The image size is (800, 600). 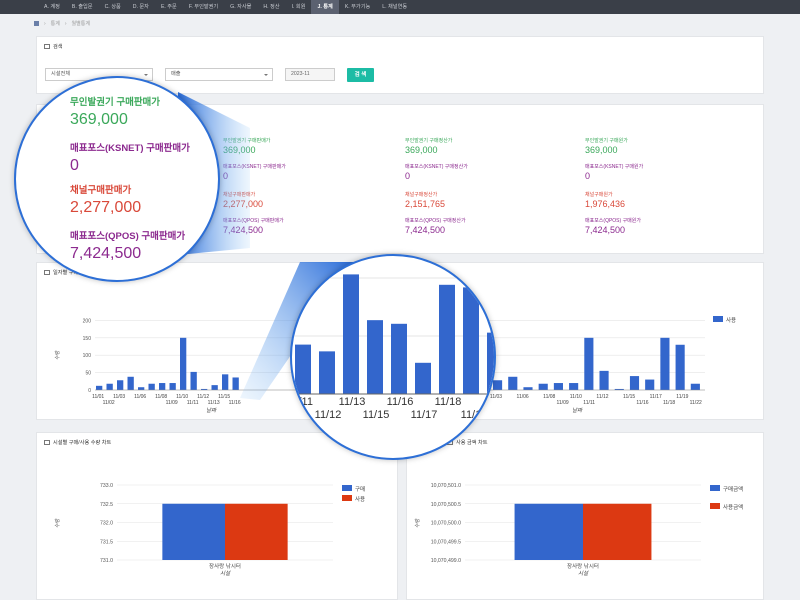 I want to click on nav-tab: L. 채널연동, so click(x=395, y=7).